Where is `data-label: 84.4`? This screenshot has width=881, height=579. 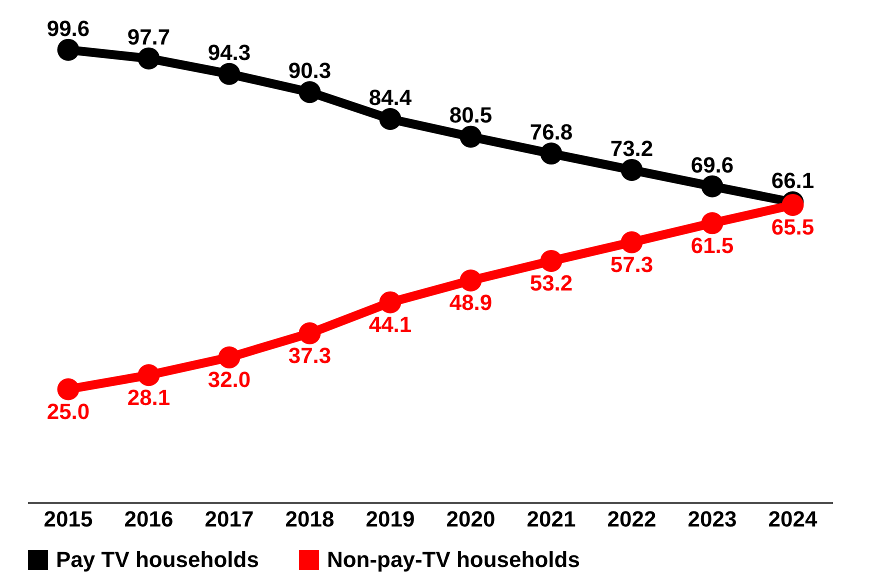 data-label: 84.4 is located at coordinates (390, 97).